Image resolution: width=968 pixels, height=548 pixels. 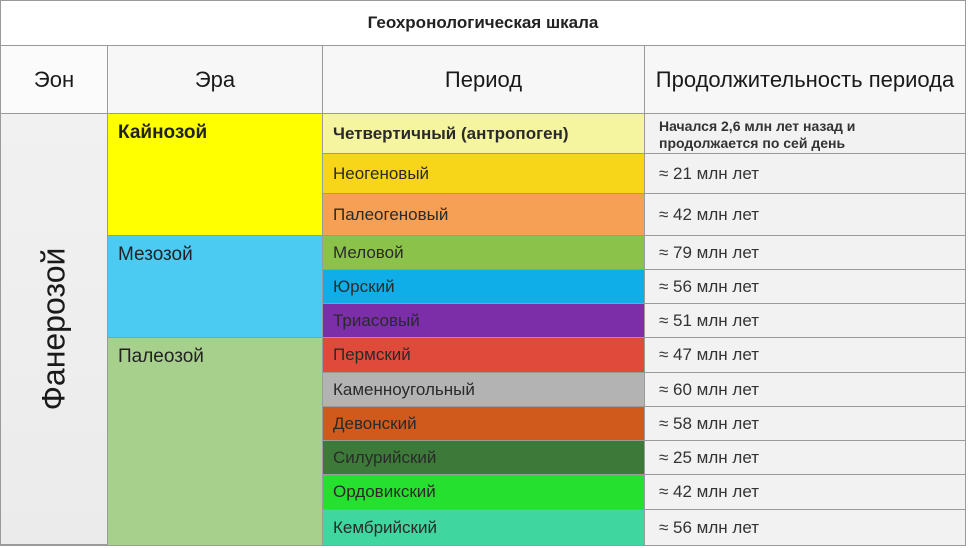 What do you see at coordinates (215, 441) in the screenshot?
I see `era-cell-paleozoic: Палеозой` at bounding box center [215, 441].